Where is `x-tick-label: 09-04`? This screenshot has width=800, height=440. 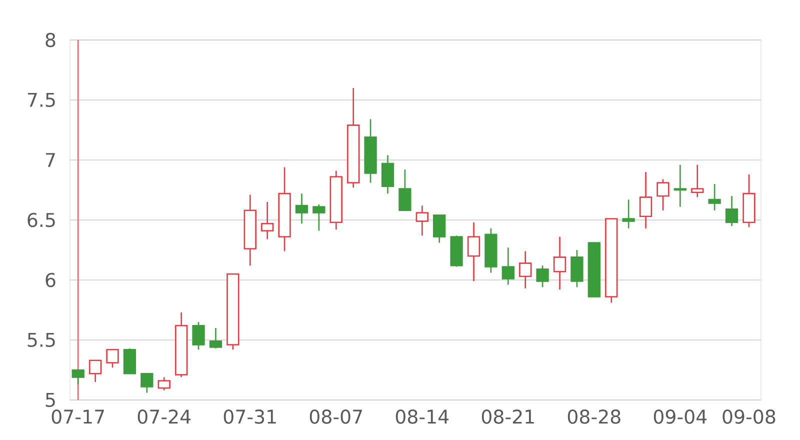 x-tick-label: 09-04 is located at coordinates (680, 417).